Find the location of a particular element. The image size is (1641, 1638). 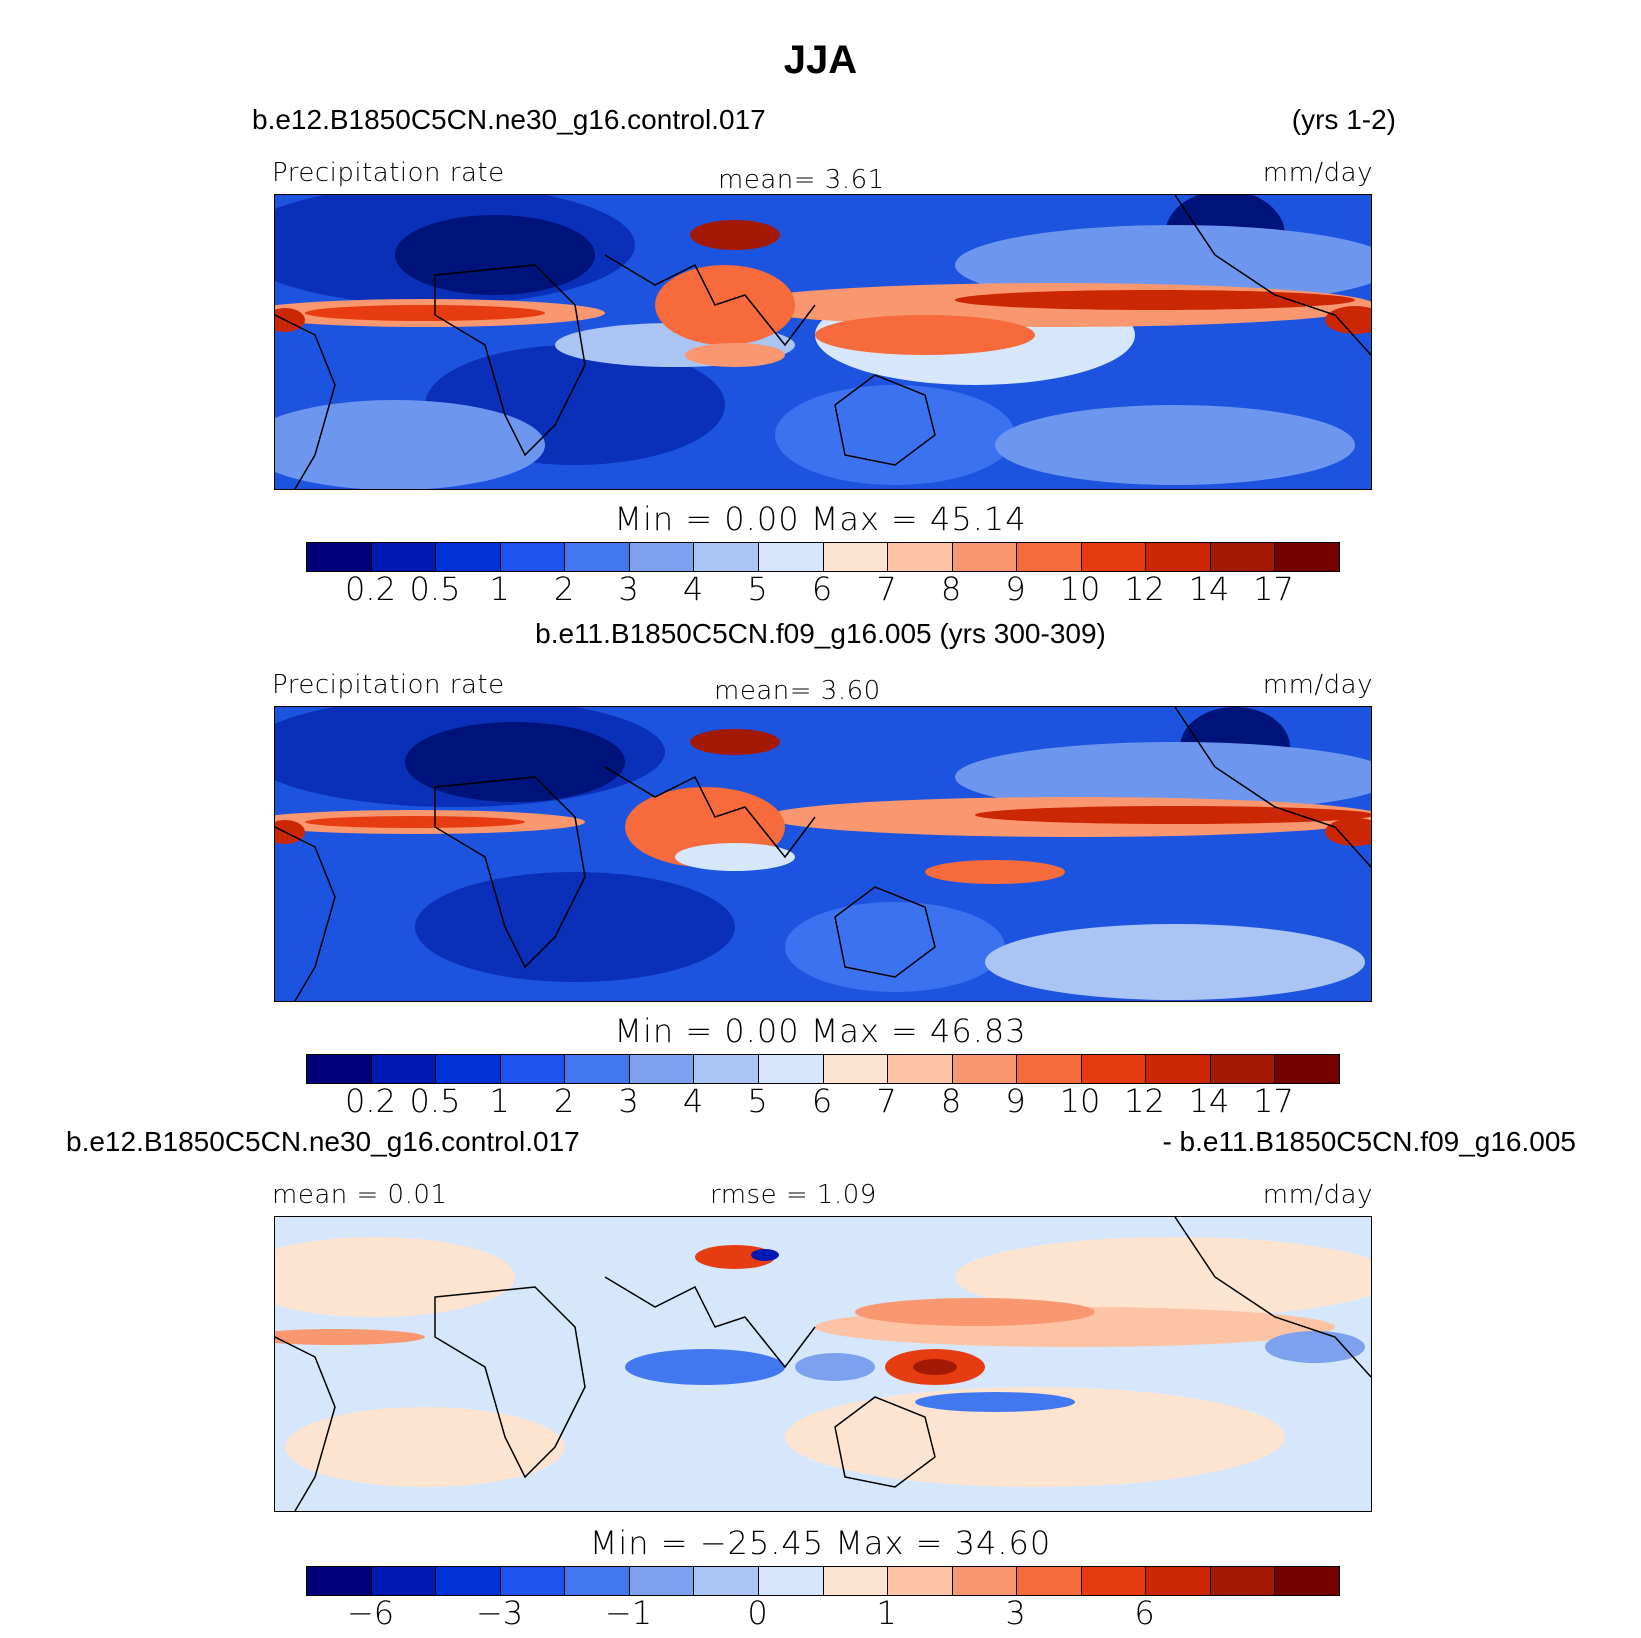

panel3-case-label: b.e12.B1850C5CN.ne30_g16.control.017 is located at coordinates (323, 1141).